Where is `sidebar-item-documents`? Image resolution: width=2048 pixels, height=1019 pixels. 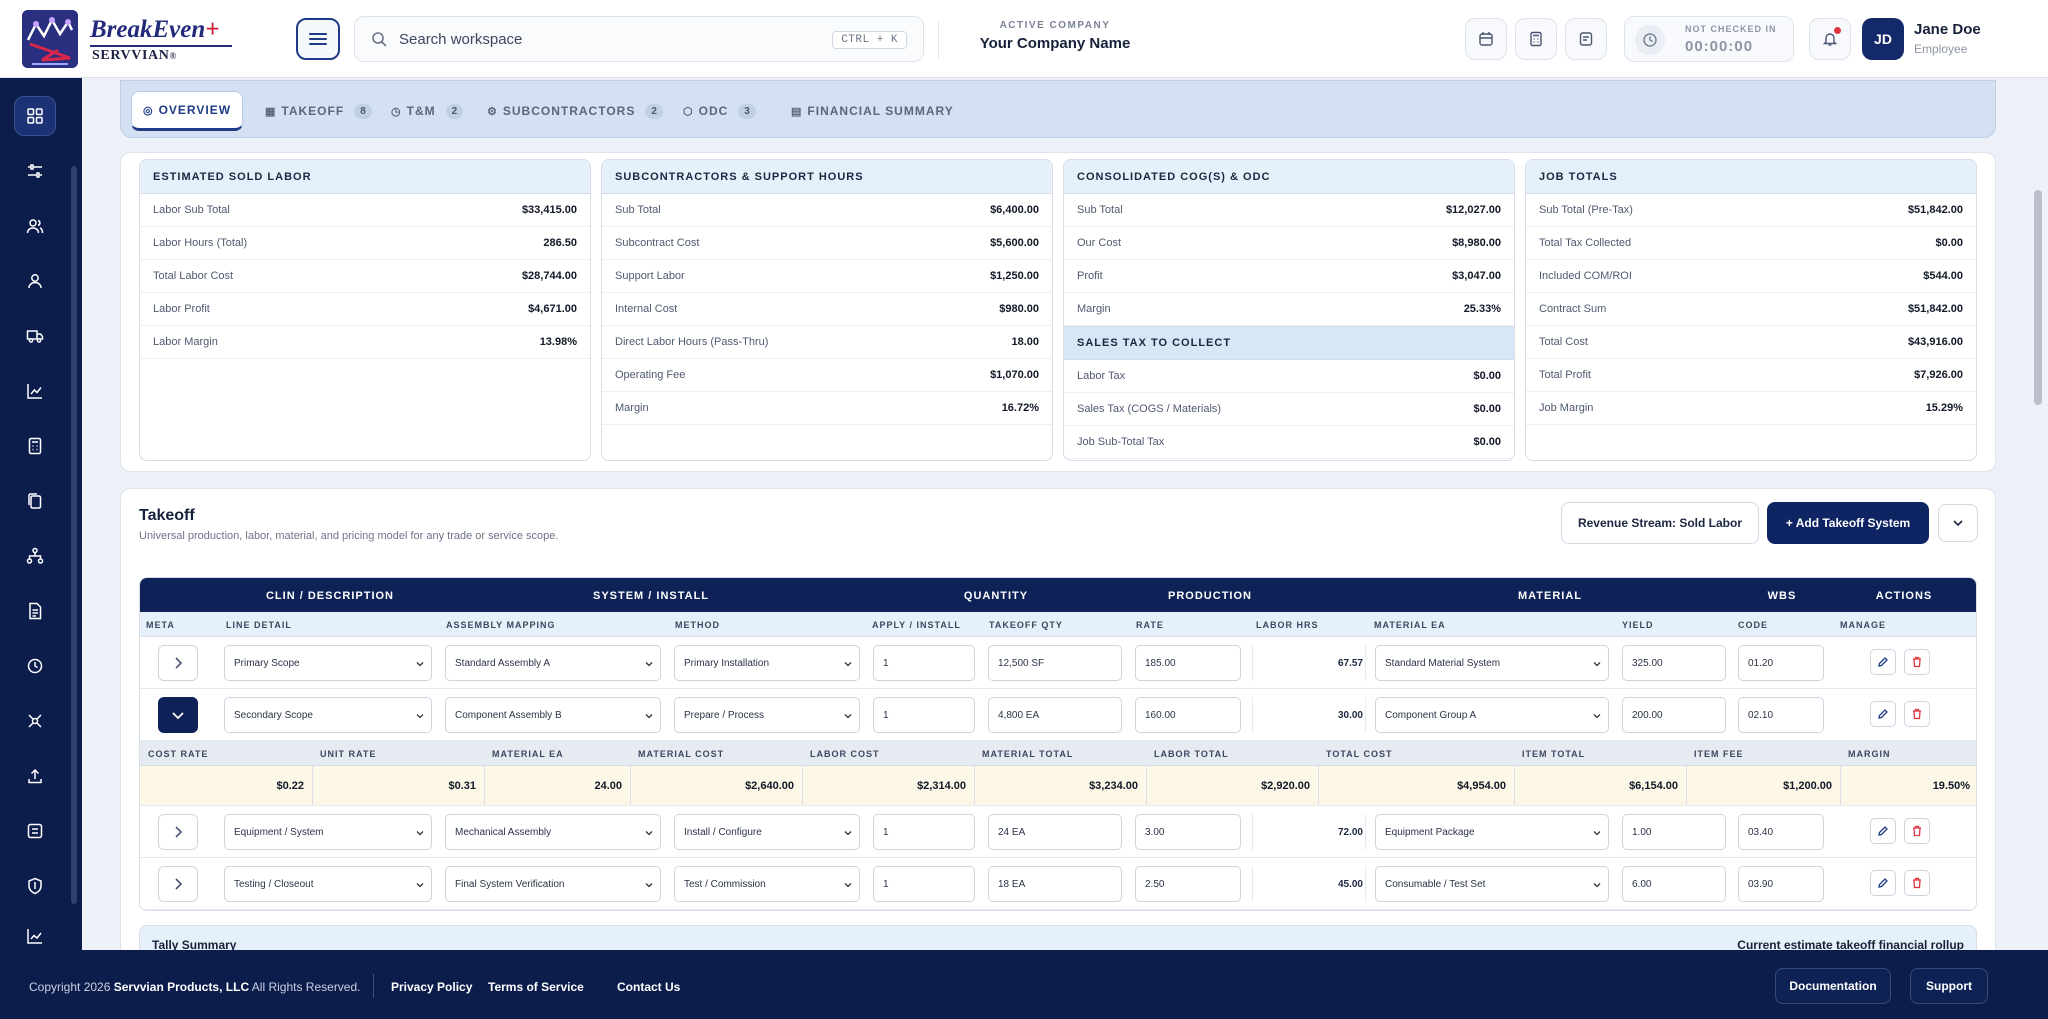
sidebar-item-documents is located at coordinates (35, 501).